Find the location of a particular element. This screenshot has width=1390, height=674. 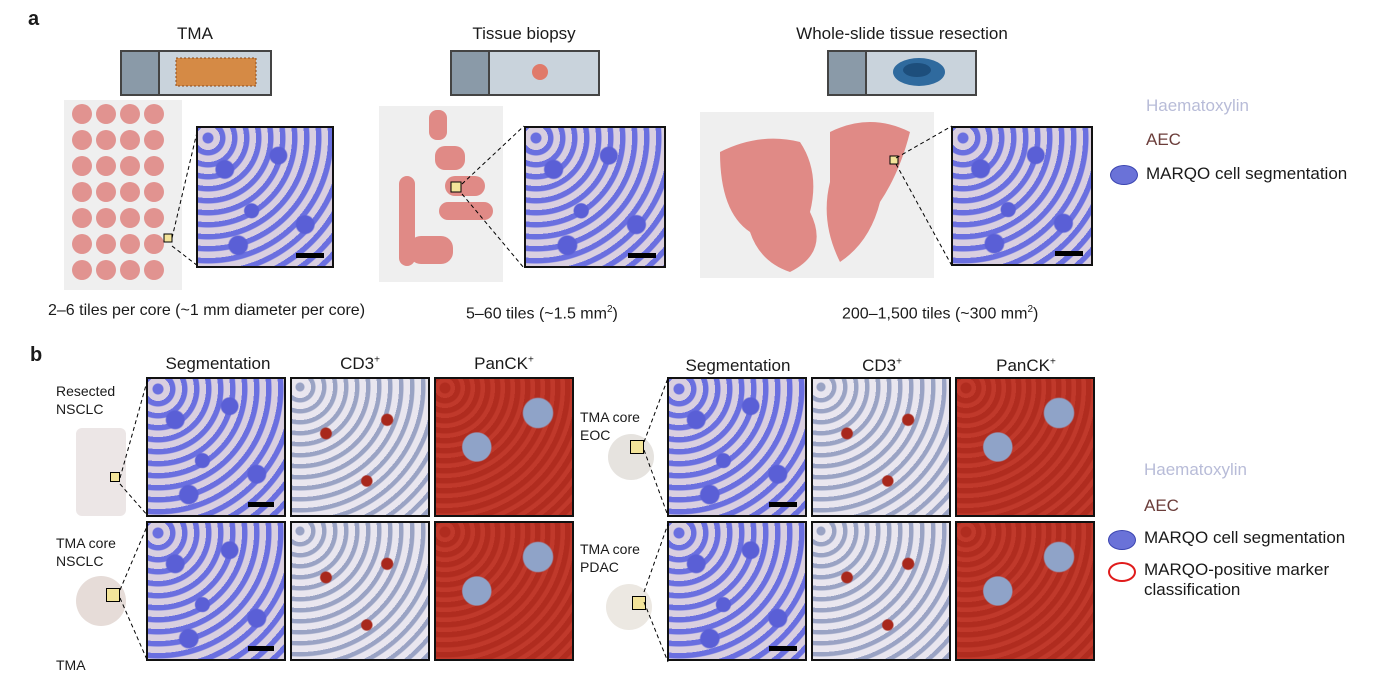

biopsy-caption-sup: 2 is located at coordinates (609, 309).